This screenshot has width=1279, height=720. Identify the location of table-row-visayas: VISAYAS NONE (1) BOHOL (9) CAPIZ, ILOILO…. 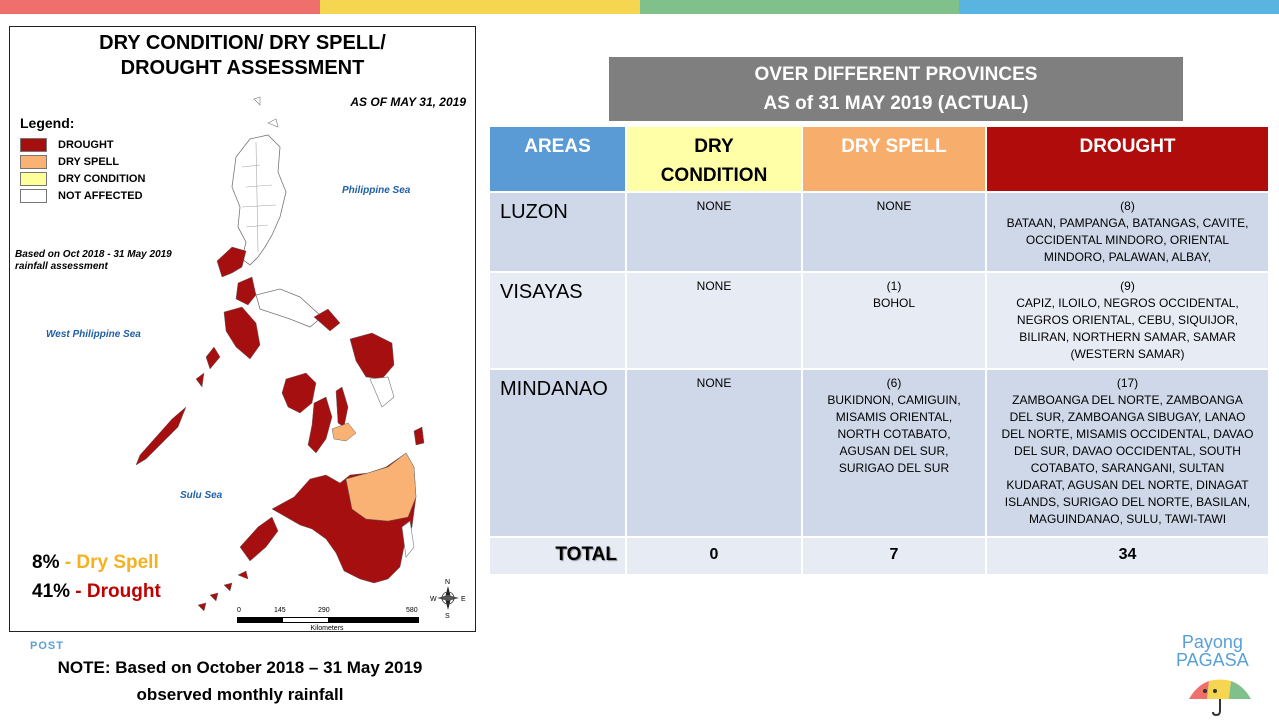
(879, 320).